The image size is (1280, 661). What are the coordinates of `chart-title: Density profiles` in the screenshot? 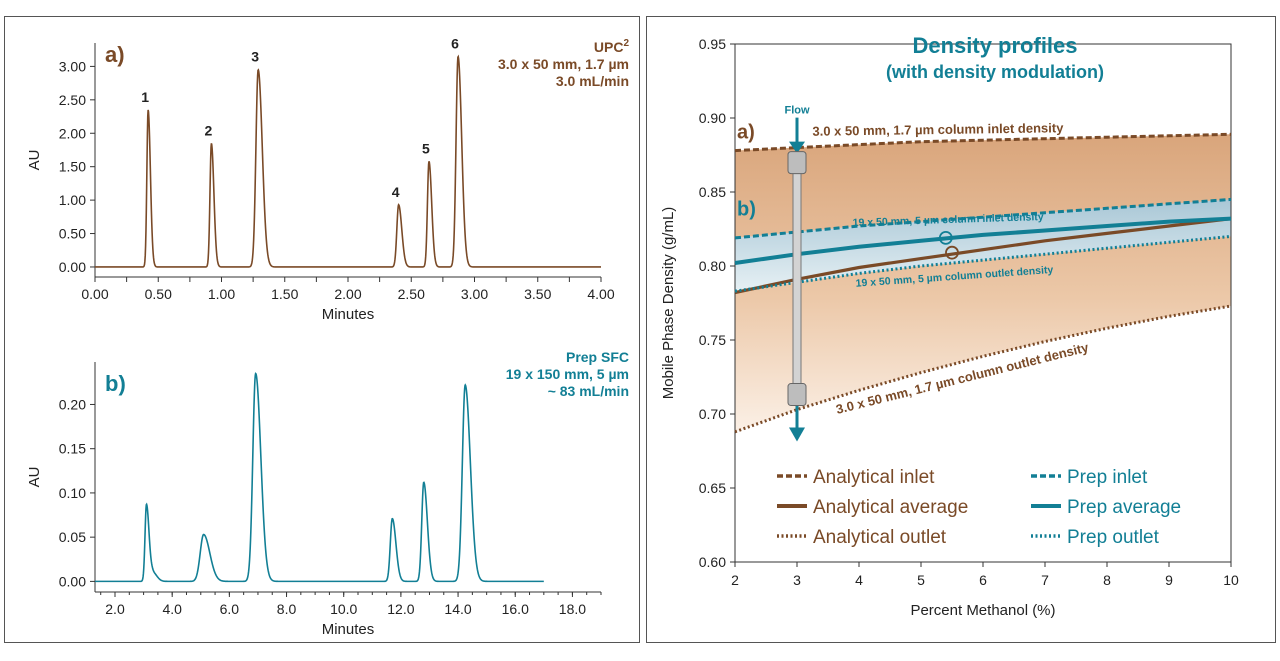 It's located at (994, 45).